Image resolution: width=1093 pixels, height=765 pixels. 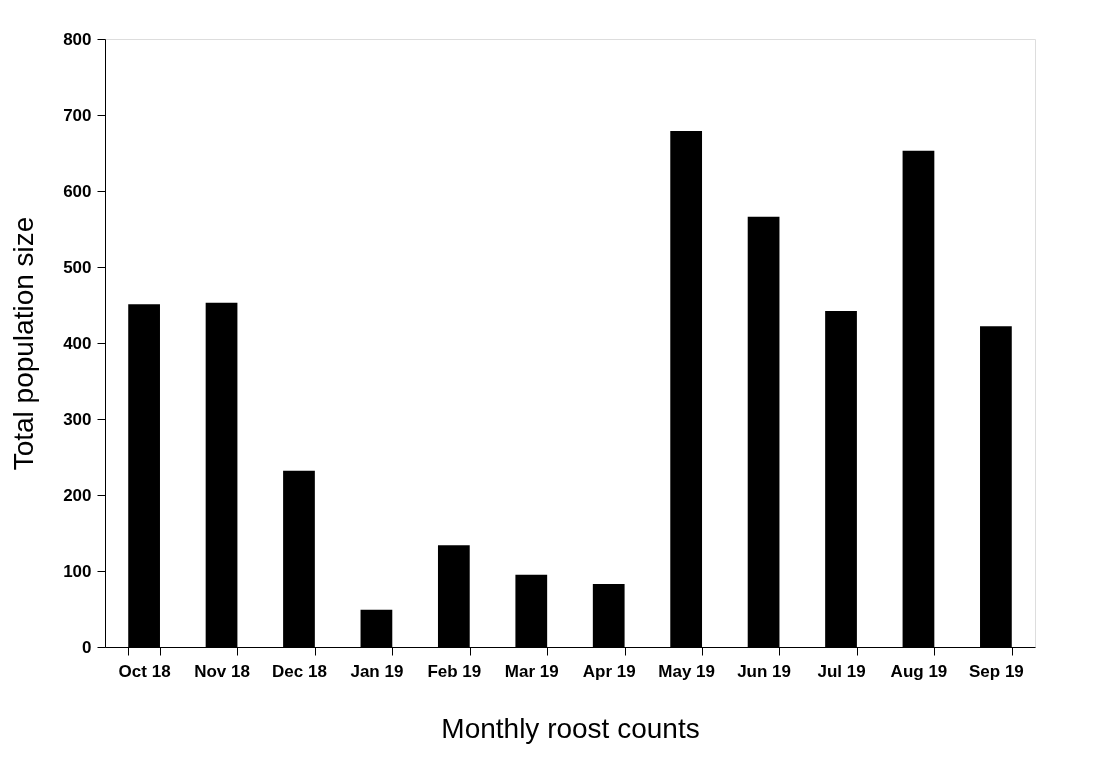 I want to click on x-tick-label: Feb 19, so click(x=454, y=671).